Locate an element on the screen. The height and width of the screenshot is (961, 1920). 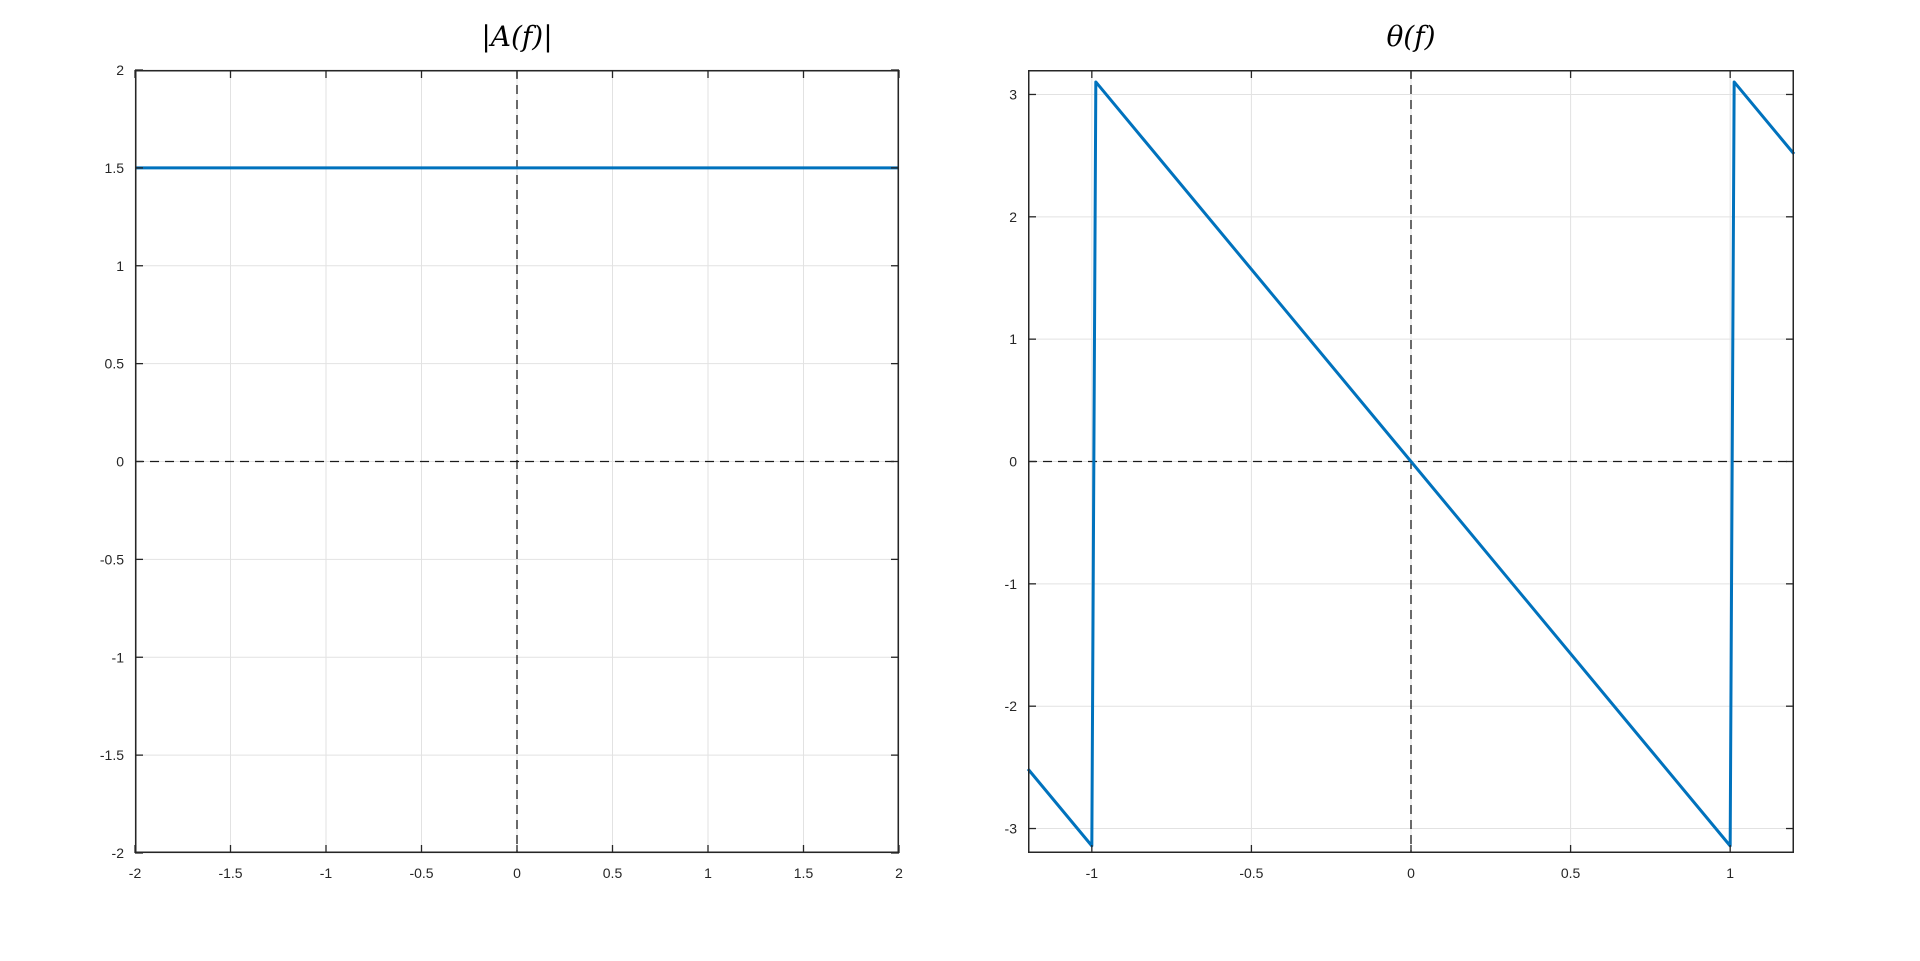
x-tick-label: 1.5 is located at coordinates (804, 873).